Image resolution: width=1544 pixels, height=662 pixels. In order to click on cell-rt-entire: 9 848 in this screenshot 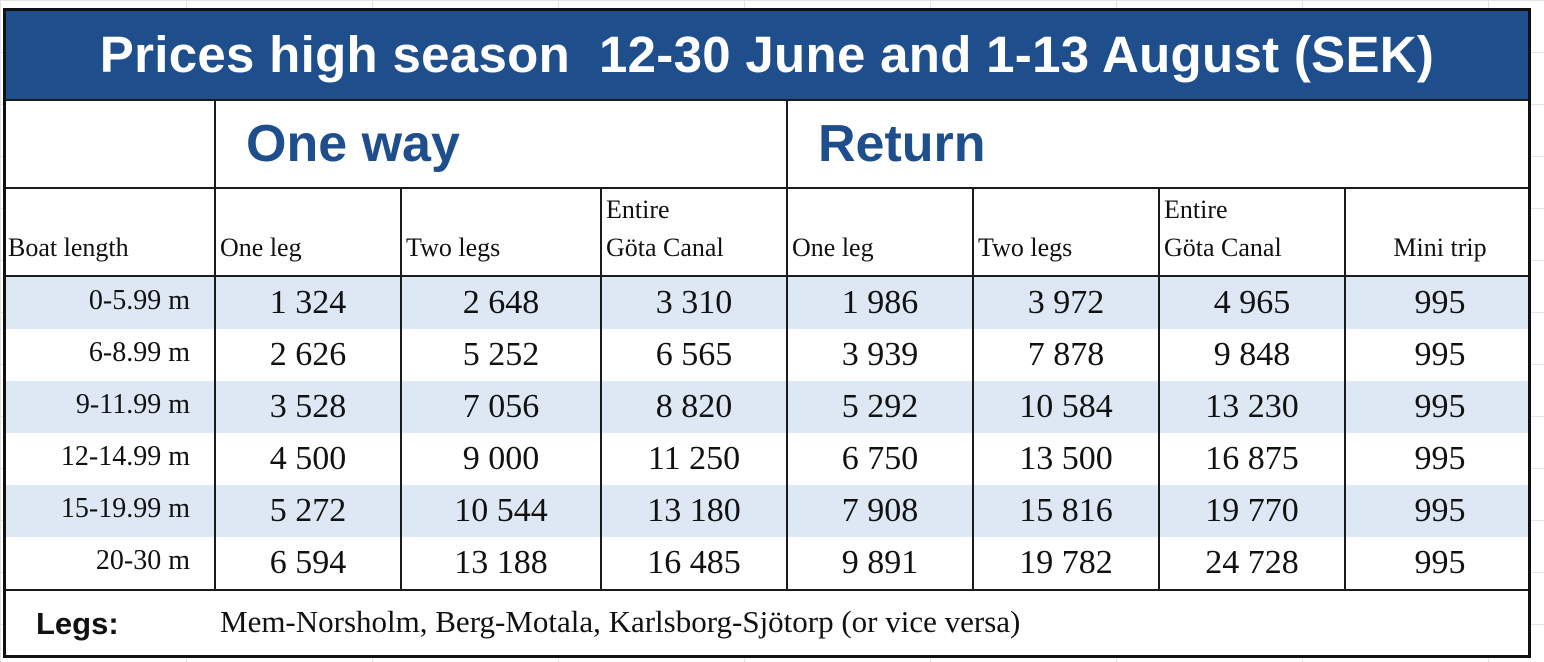, I will do `click(1251, 355)`.